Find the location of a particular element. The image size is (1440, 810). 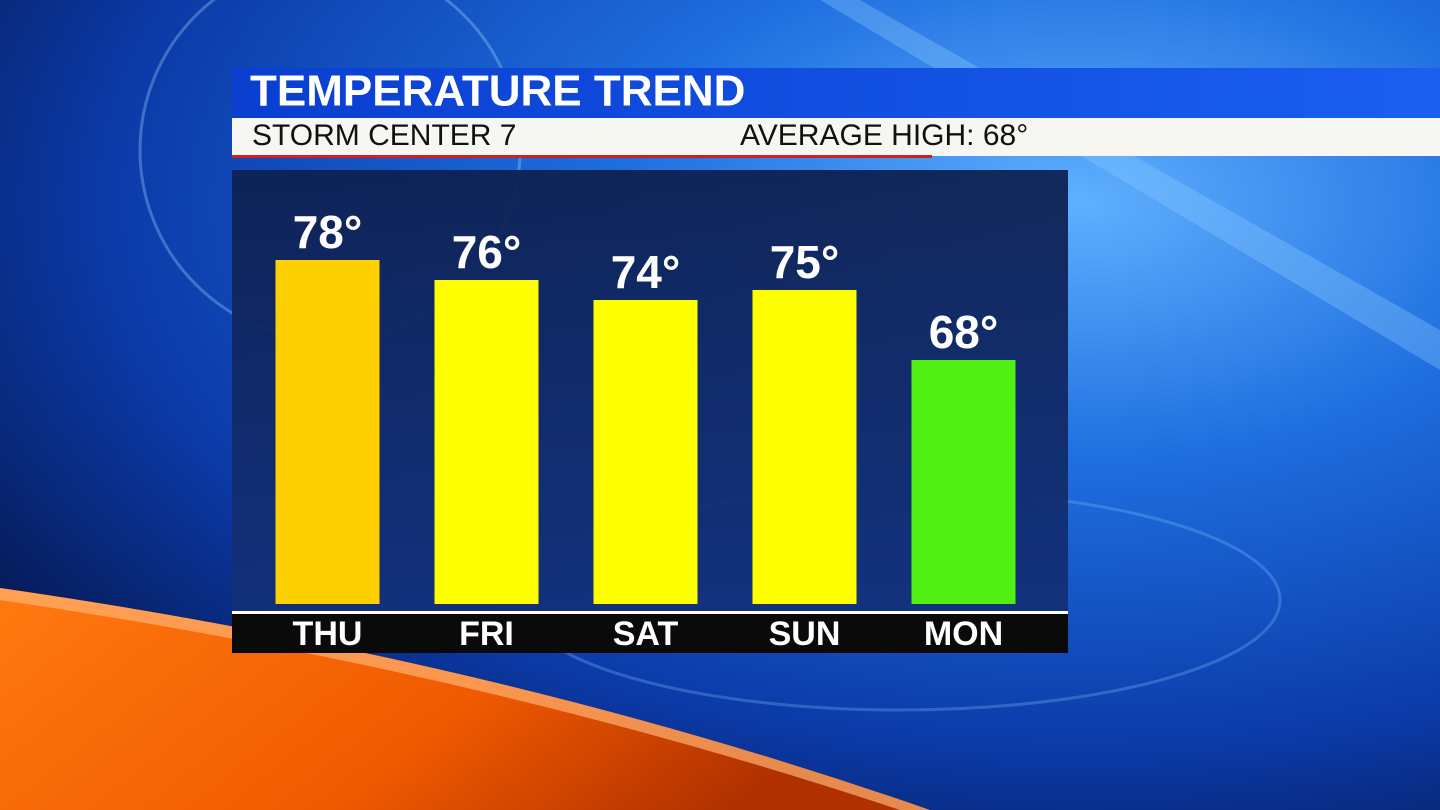

value-label: 75° is located at coordinates (805, 262).